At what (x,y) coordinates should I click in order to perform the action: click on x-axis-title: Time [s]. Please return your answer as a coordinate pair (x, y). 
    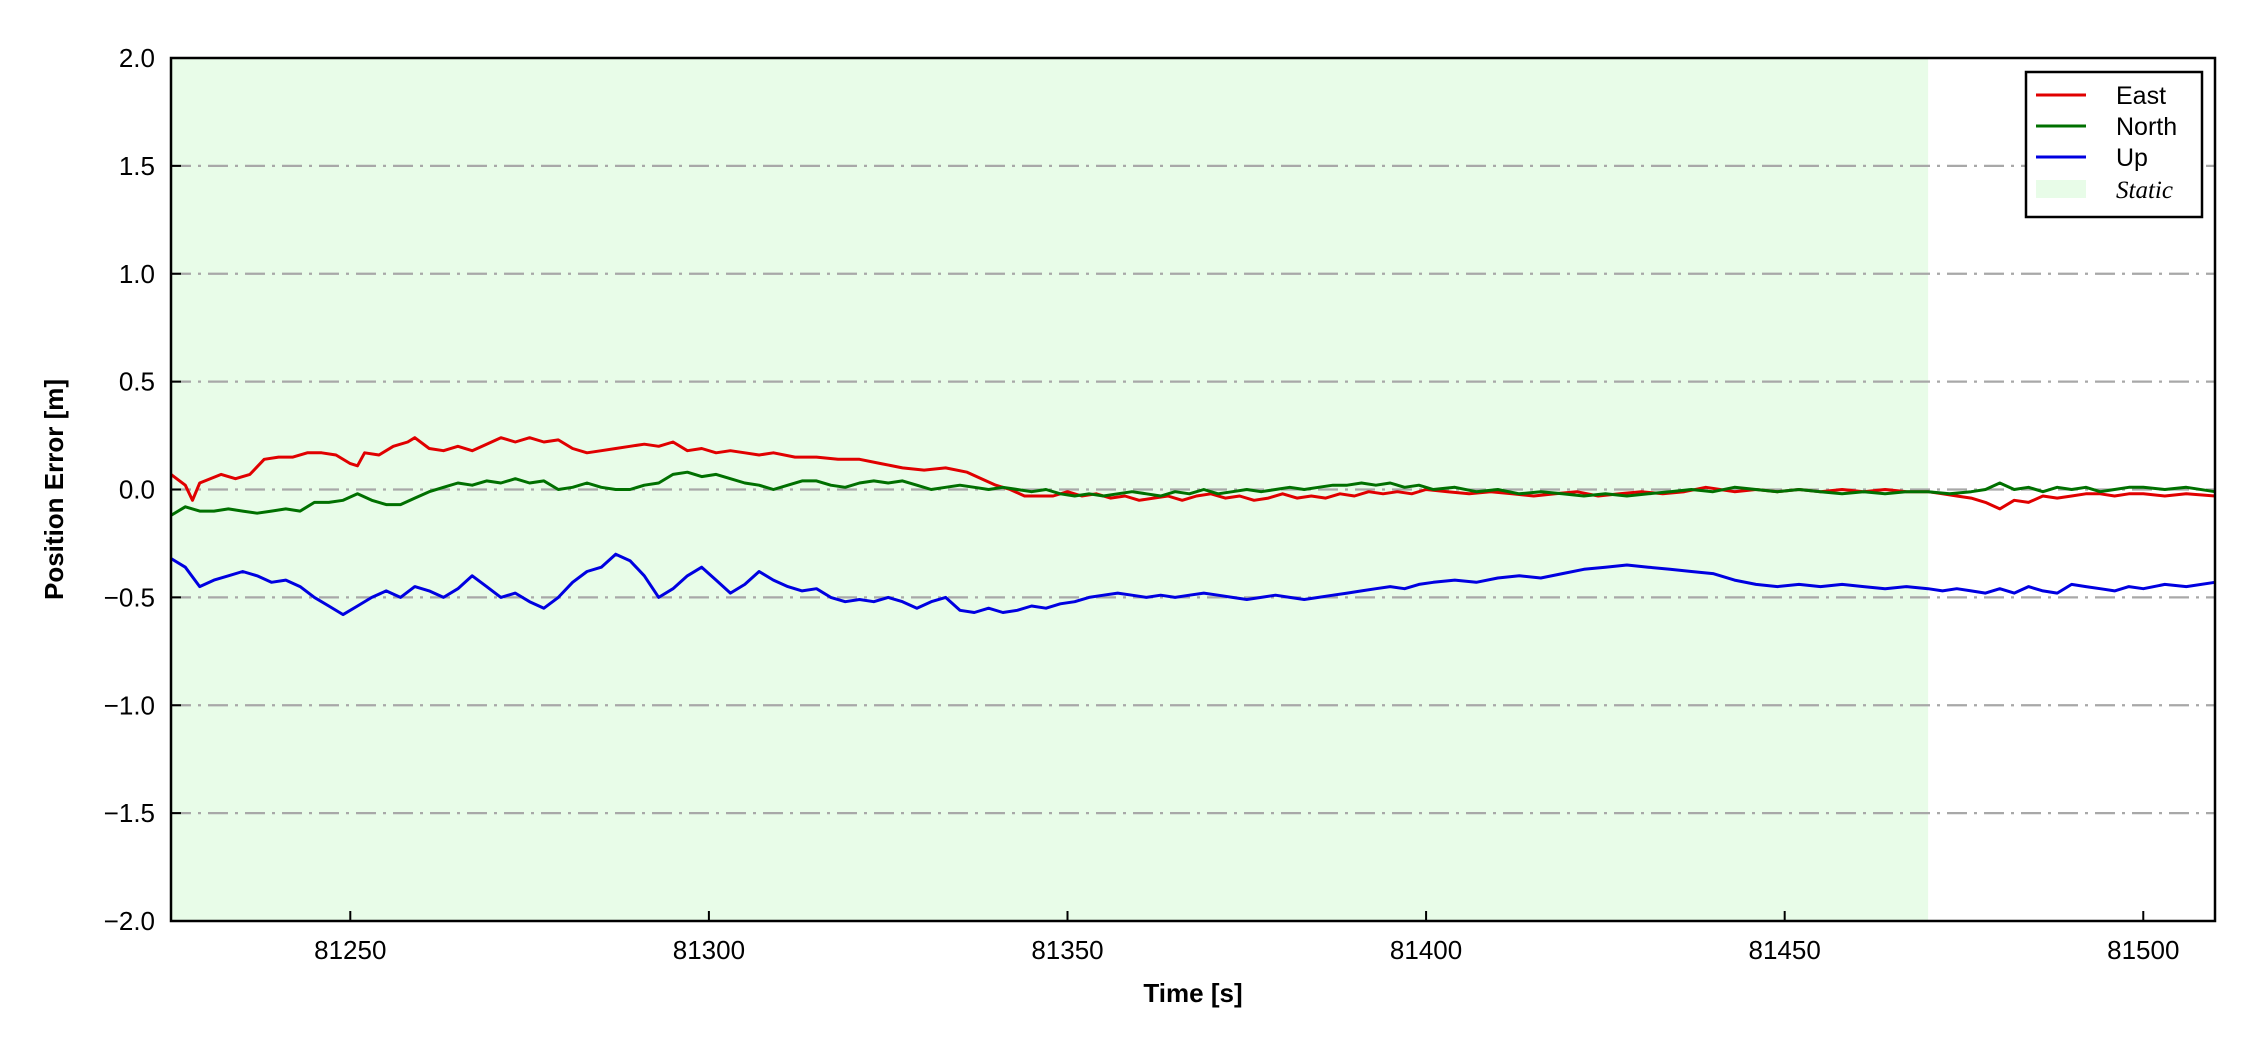
    Looking at the image, I should click on (1192, 993).